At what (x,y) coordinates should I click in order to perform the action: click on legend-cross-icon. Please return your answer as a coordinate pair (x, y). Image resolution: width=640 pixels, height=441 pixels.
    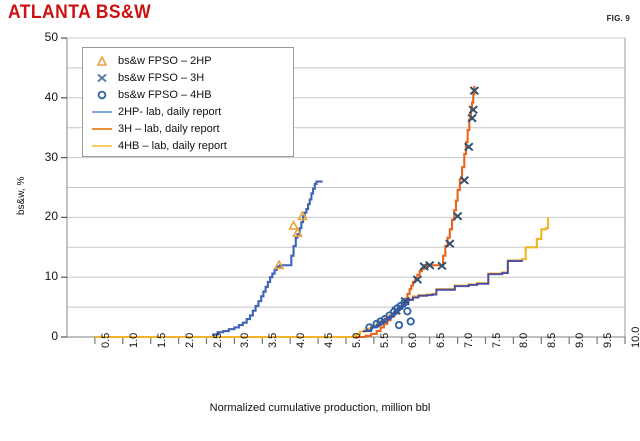
    Looking at the image, I should click on (102, 78).